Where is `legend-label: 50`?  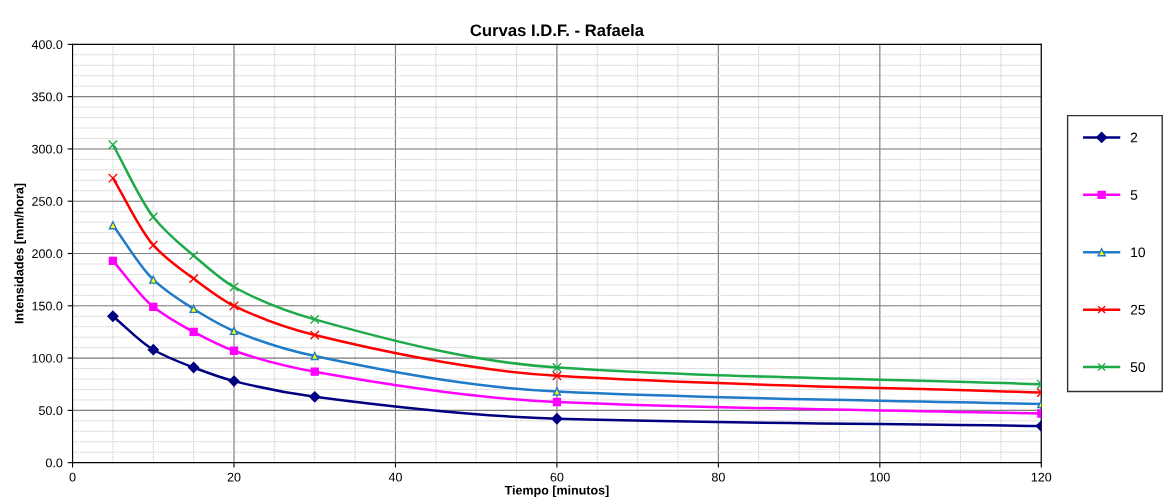
legend-label: 50 is located at coordinates (1138, 367).